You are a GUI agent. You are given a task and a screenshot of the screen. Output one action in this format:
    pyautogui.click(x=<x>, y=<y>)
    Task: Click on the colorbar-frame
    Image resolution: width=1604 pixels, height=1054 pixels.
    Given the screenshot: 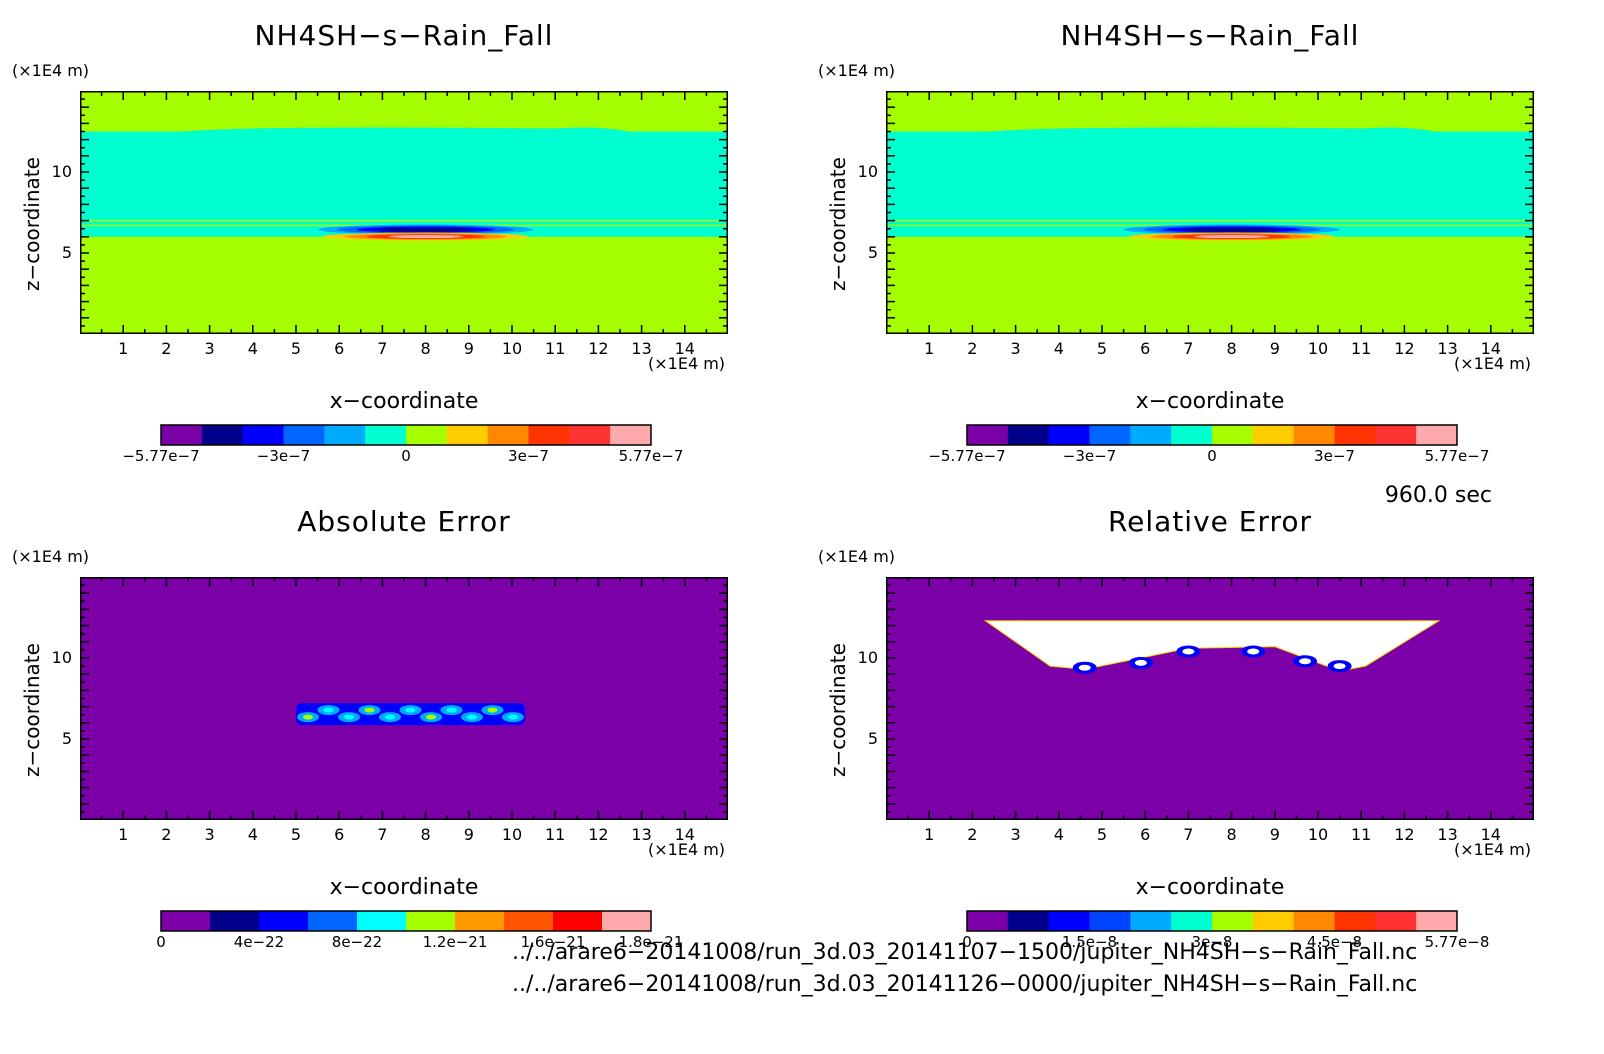 What is the action you would take?
    pyautogui.click(x=406, y=435)
    